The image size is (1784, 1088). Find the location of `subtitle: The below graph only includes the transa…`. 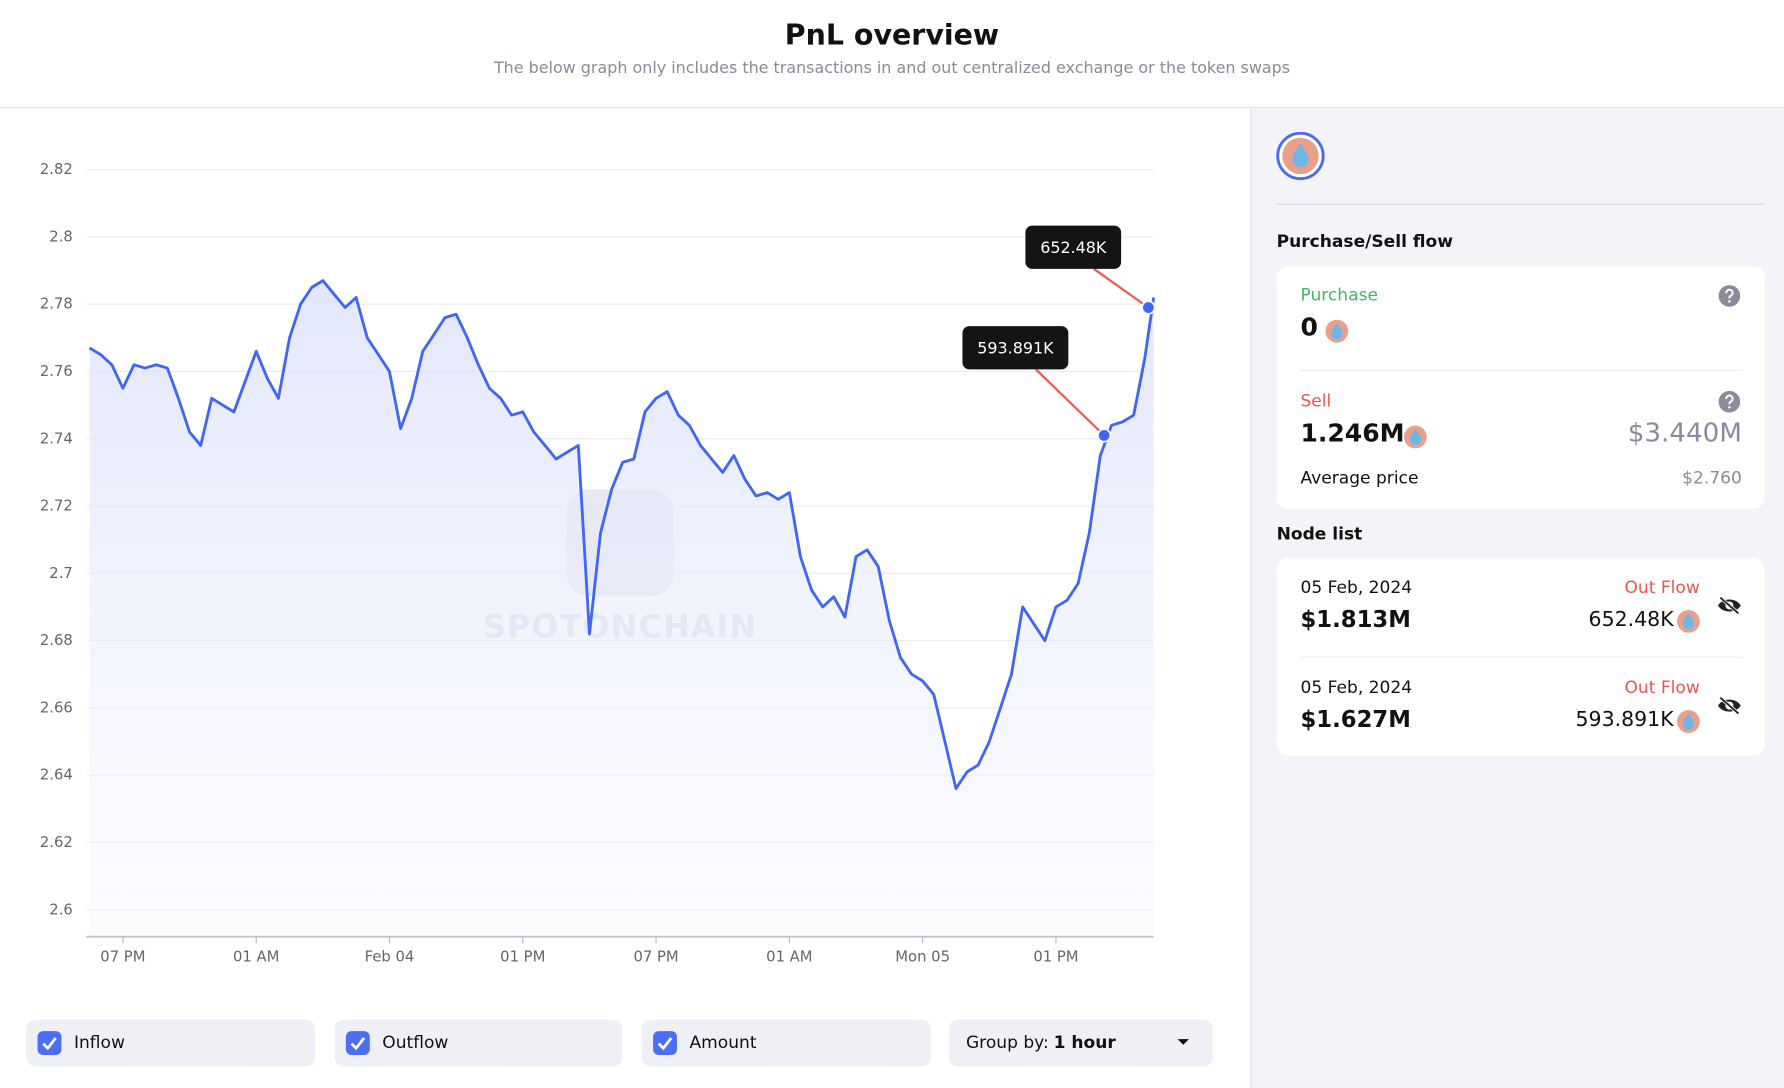

subtitle: The below graph only includes the transa… is located at coordinates (892, 68).